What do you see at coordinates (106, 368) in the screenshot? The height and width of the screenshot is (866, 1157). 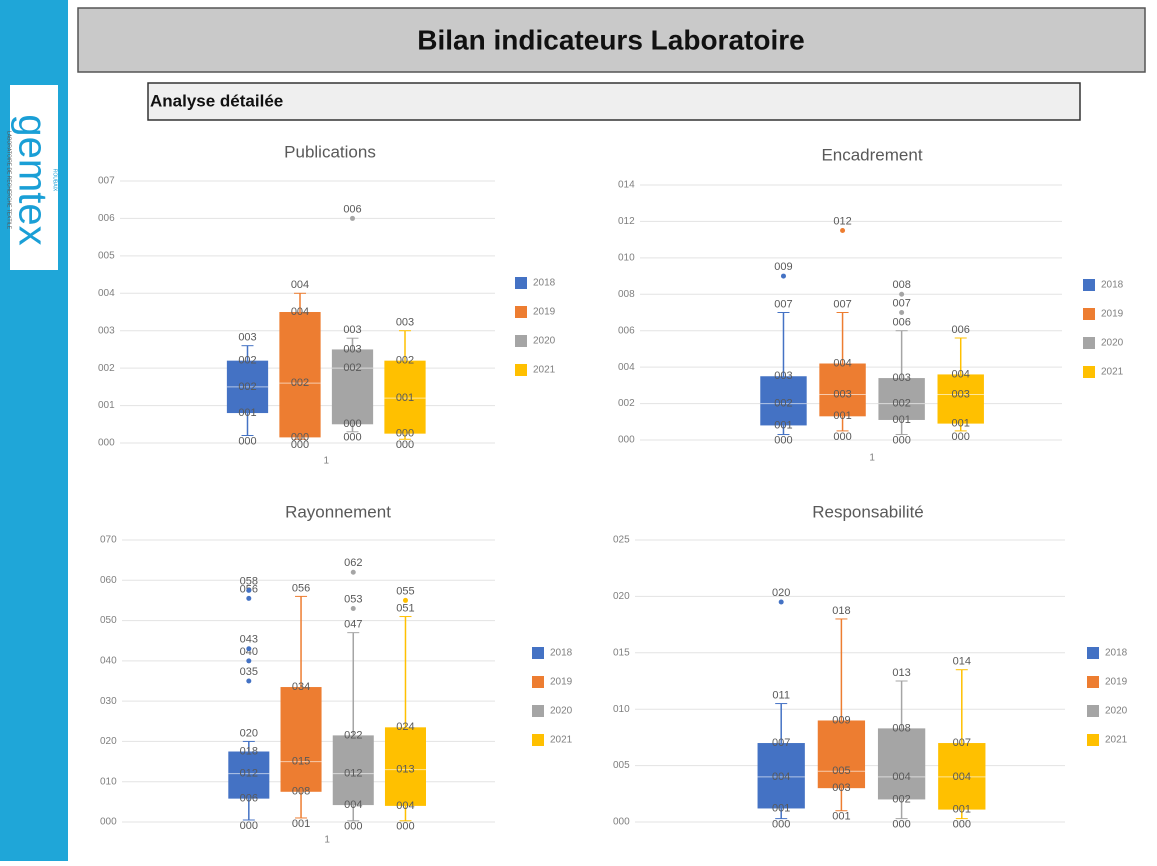 I see `y-tick-label: 002` at bounding box center [106, 368].